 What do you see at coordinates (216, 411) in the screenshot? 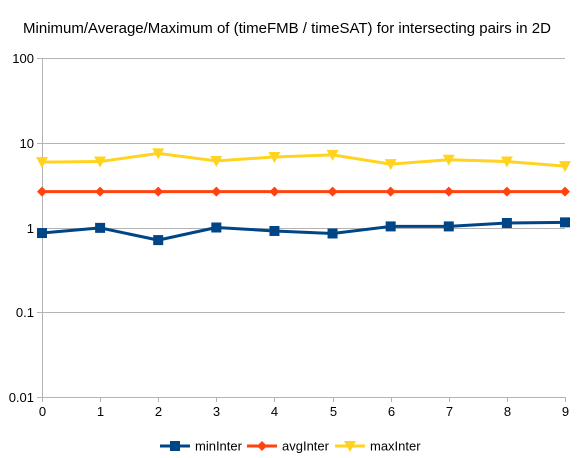
I see `x-tick-label: 3` at bounding box center [216, 411].